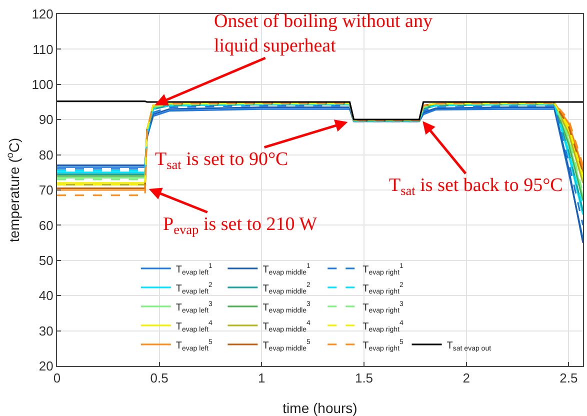 This screenshot has width=587, height=416. Describe the element at coordinates (364, 378) in the screenshot. I see `x-tick-label: 1.5` at that location.